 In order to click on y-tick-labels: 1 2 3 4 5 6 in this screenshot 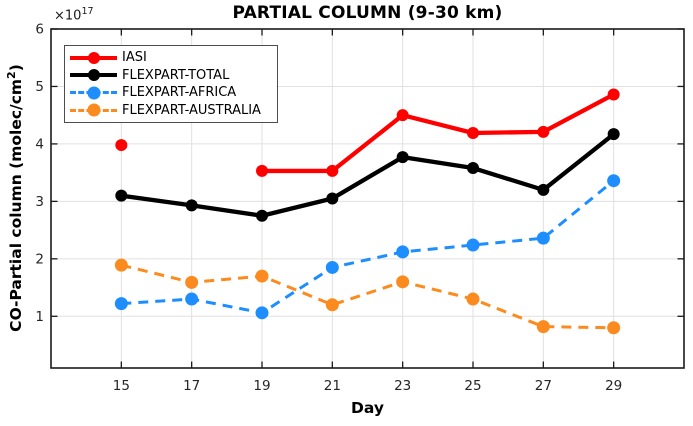, I will do `click(39, 173)`.